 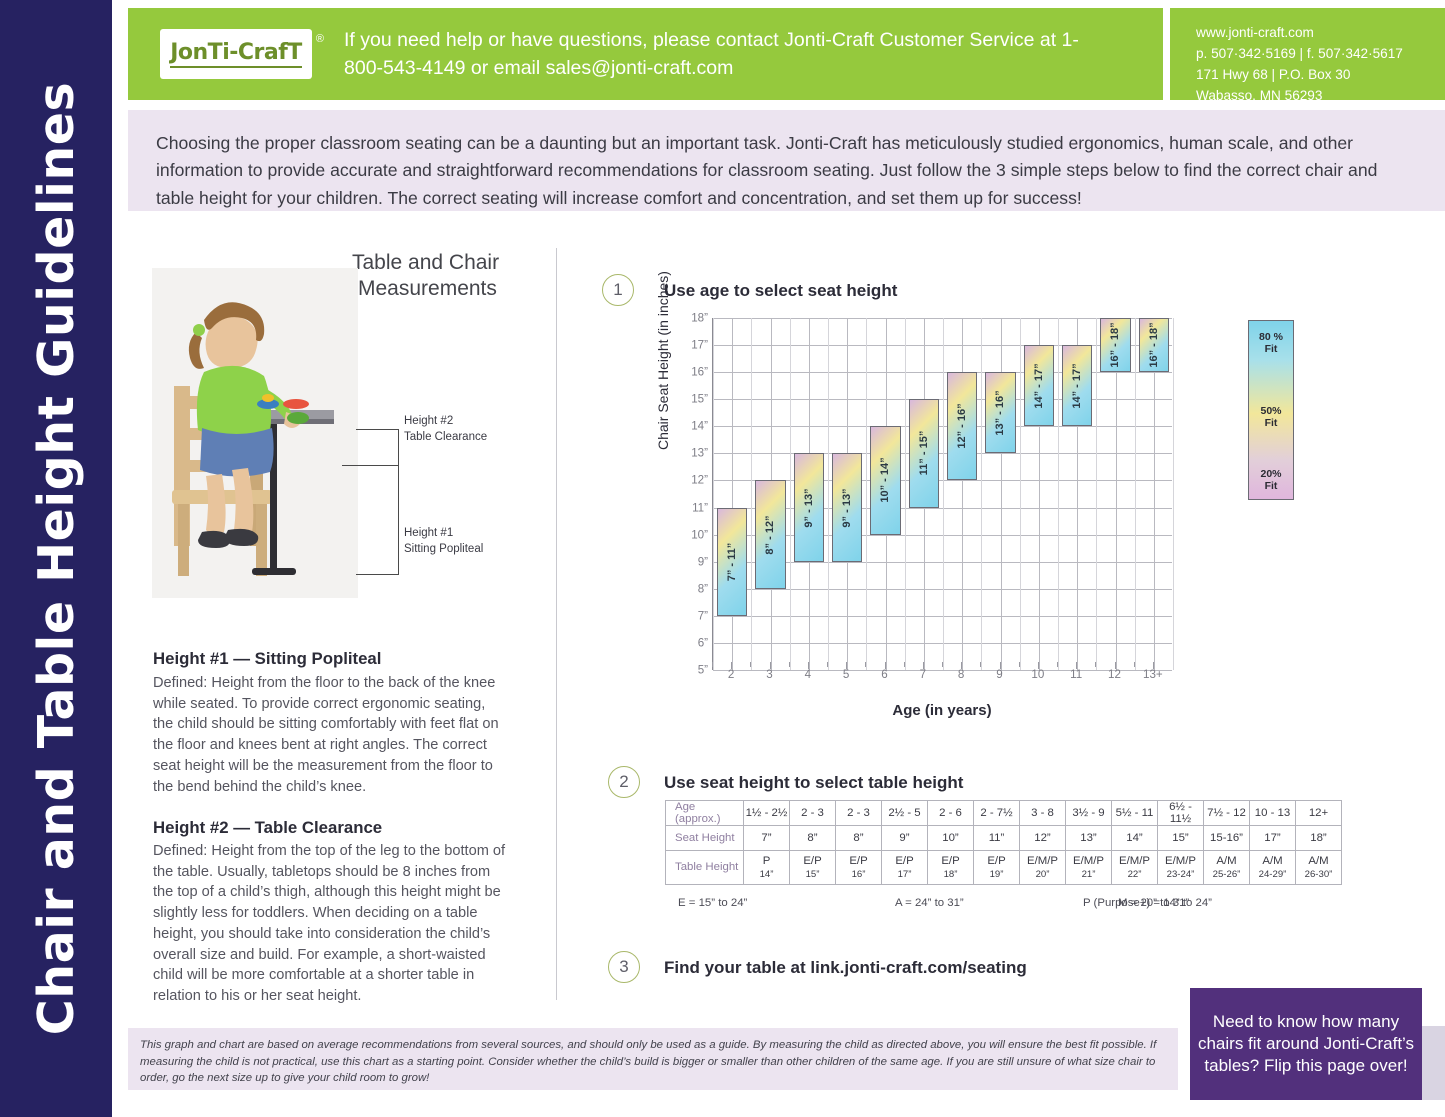 What do you see at coordinates (267, 658) in the screenshot?
I see `section-heading-height-1: Height #1 — Sitting Popliteal` at bounding box center [267, 658].